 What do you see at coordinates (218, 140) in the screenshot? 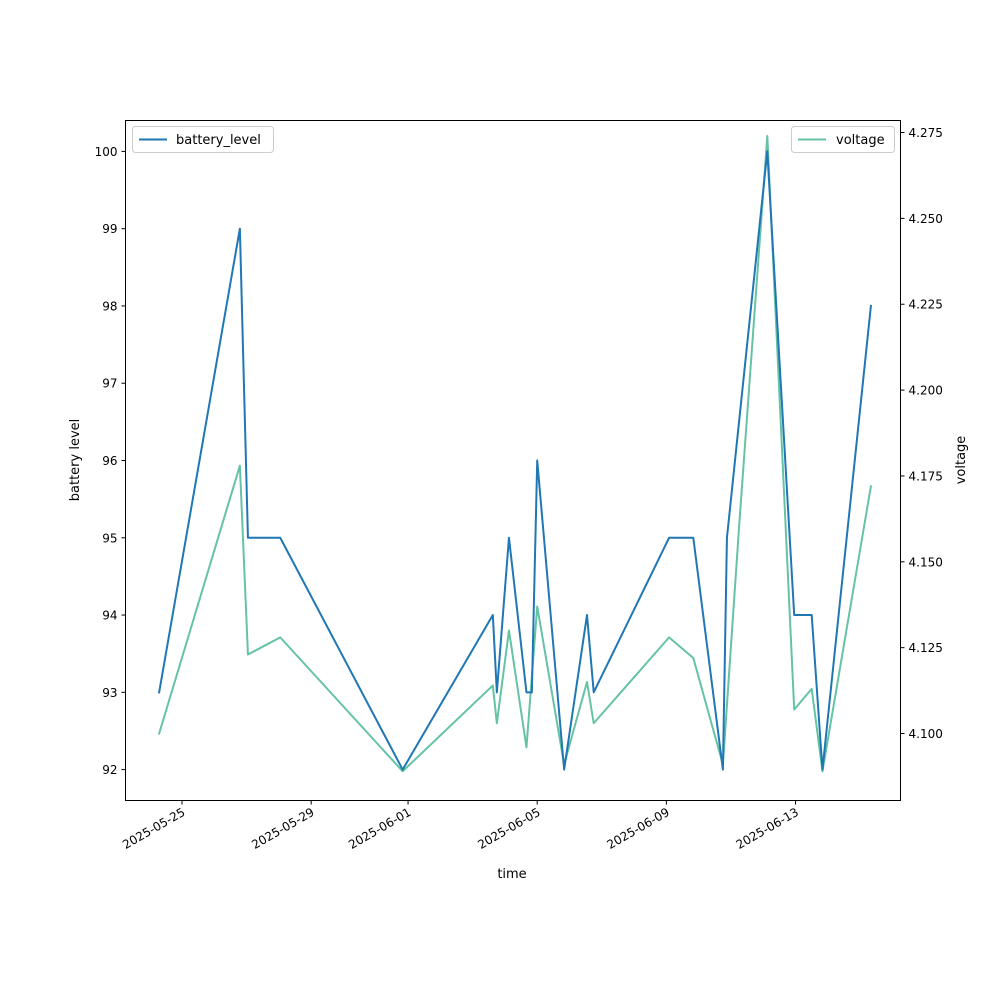
I see `legend-battery-label: battery_level` at bounding box center [218, 140].